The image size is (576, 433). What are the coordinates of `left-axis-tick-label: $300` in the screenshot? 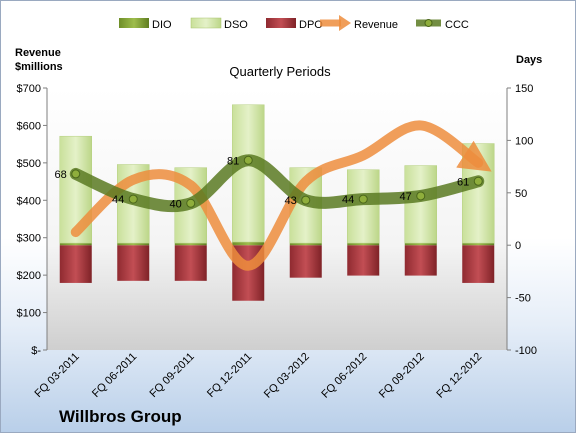 It's located at (29, 239).